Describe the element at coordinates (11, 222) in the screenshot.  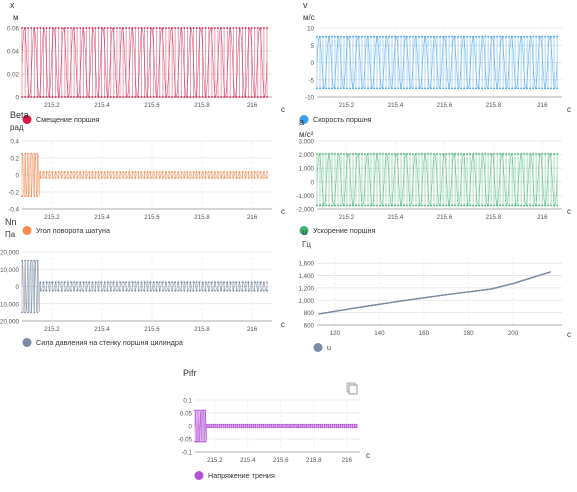
I see `axis-variable-label: Nn` at that location.